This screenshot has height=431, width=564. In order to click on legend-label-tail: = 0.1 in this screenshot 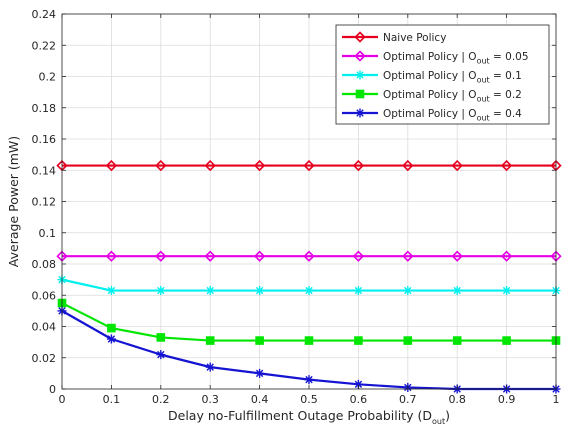, I will do `click(506, 76)`.